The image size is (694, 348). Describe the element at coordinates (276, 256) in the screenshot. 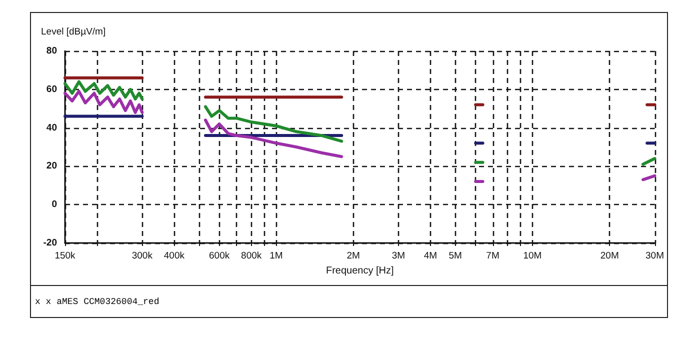

I see `x-tick-label: 1M` at that location.